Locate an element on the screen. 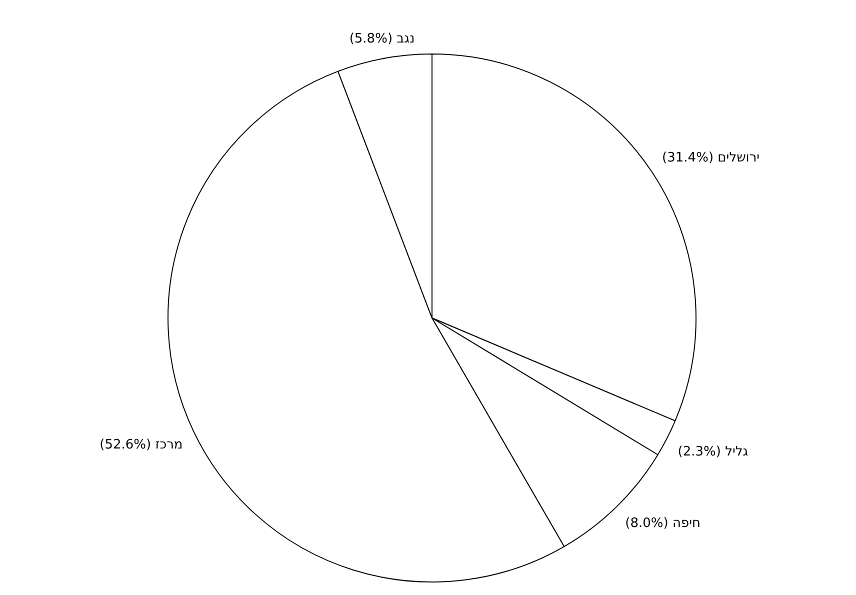 This screenshot has width=856, height=595. data-label: (31.4%) is located at coordinates (690, 158).